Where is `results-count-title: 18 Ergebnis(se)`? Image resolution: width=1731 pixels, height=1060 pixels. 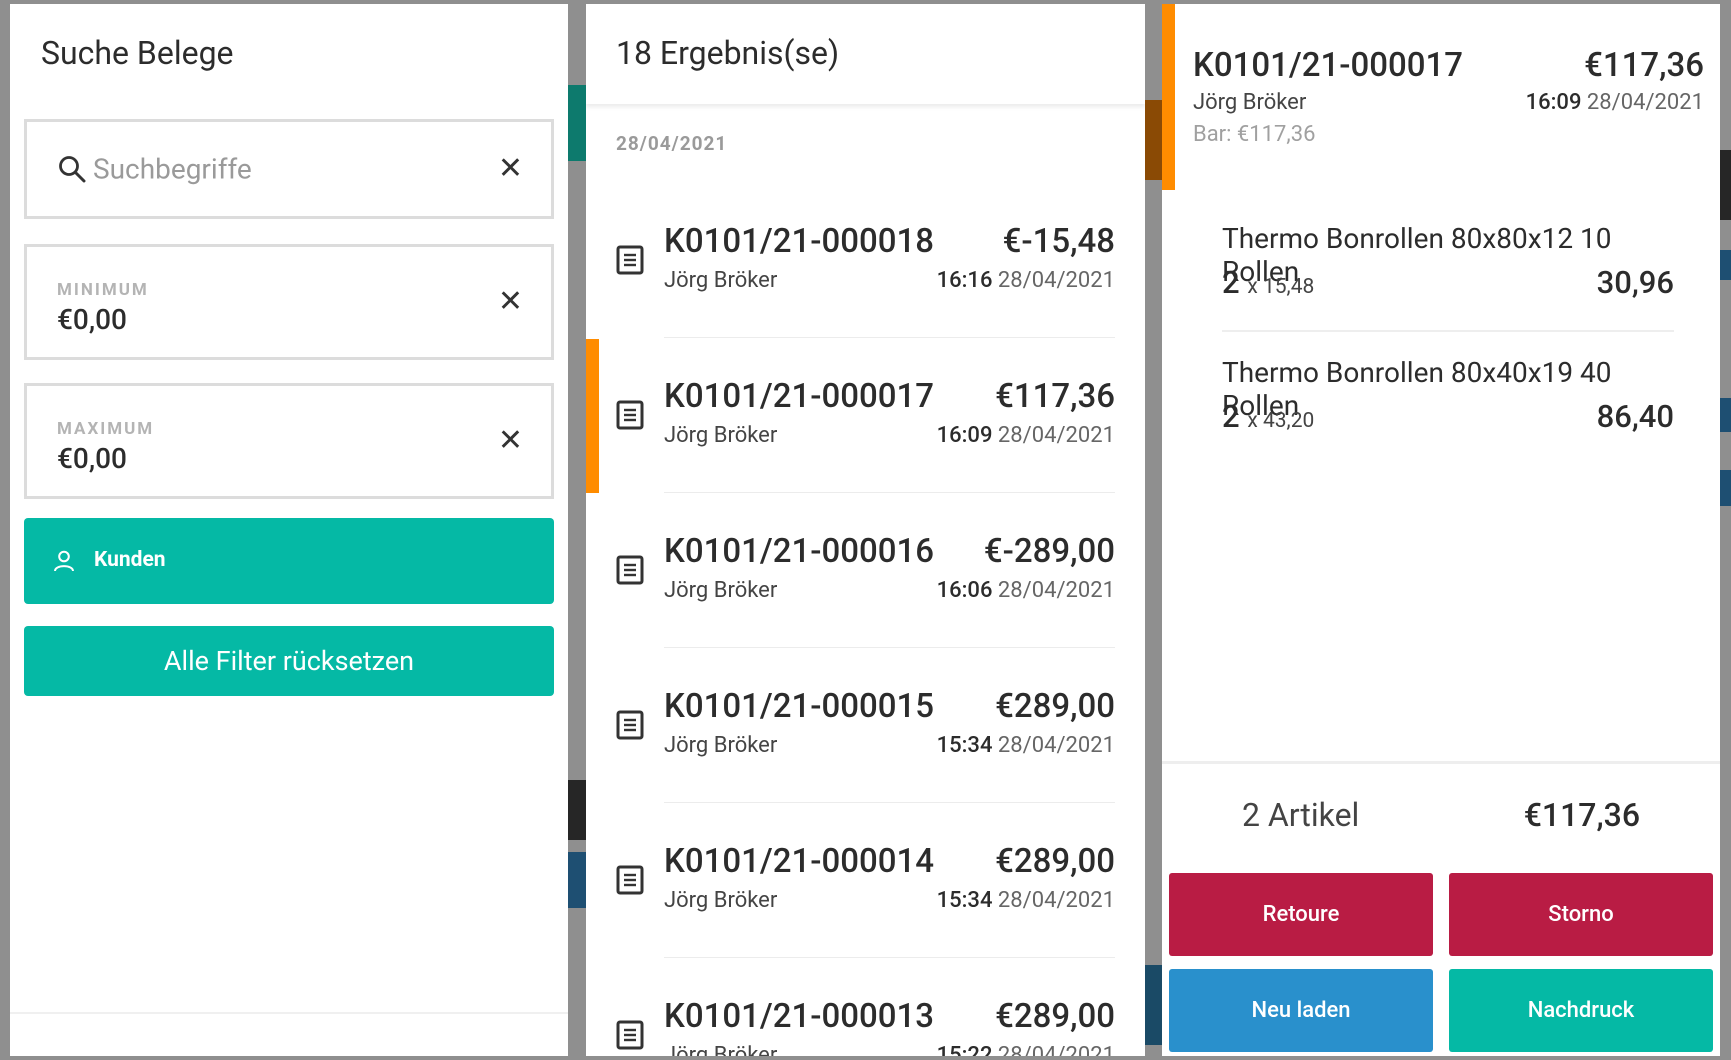 results-count-title: 18 Ergebnis(se) is located at coordinates (728, 53).